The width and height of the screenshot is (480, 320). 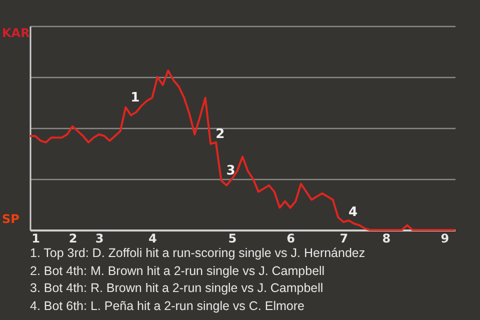 I want to click on x-tick-label: 5, so click(x=232, y=239).